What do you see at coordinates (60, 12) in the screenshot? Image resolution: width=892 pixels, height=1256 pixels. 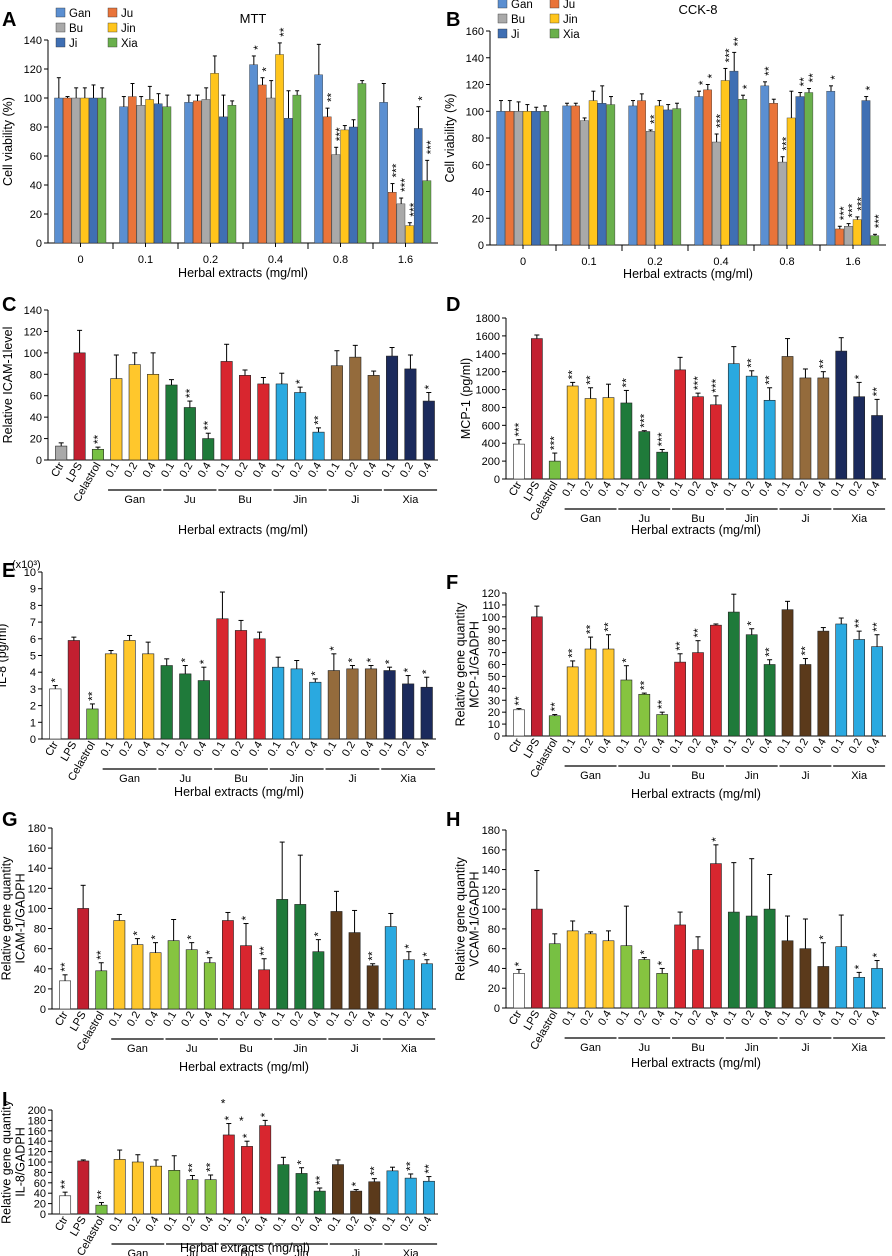 I see `legend-swatch` at bounding box center [60, 12].